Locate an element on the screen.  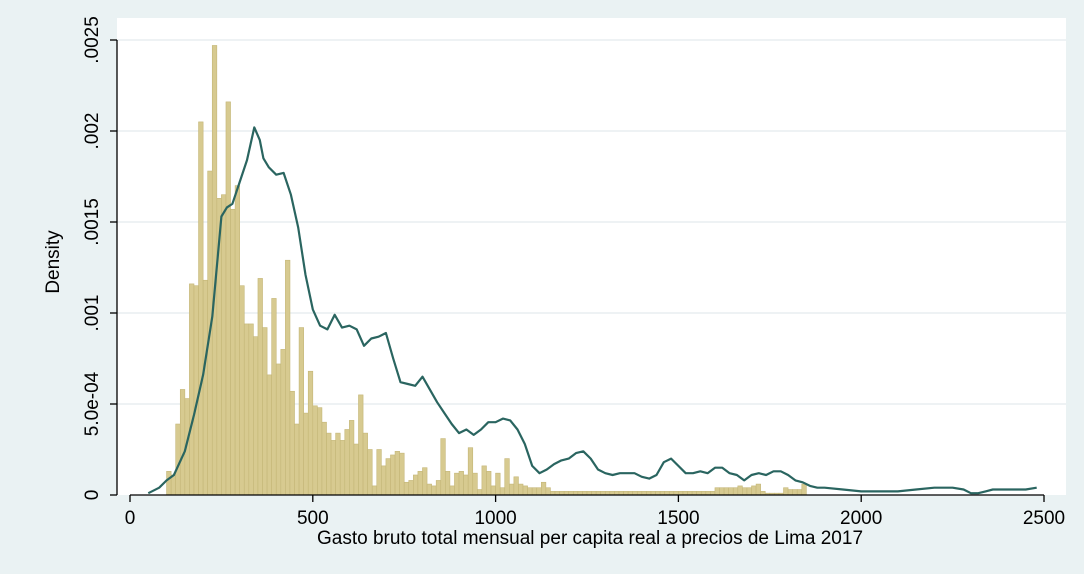
x-axis-ticks: 0 500 1000 1500 2000 2500 is located at coordinates (595, 512).